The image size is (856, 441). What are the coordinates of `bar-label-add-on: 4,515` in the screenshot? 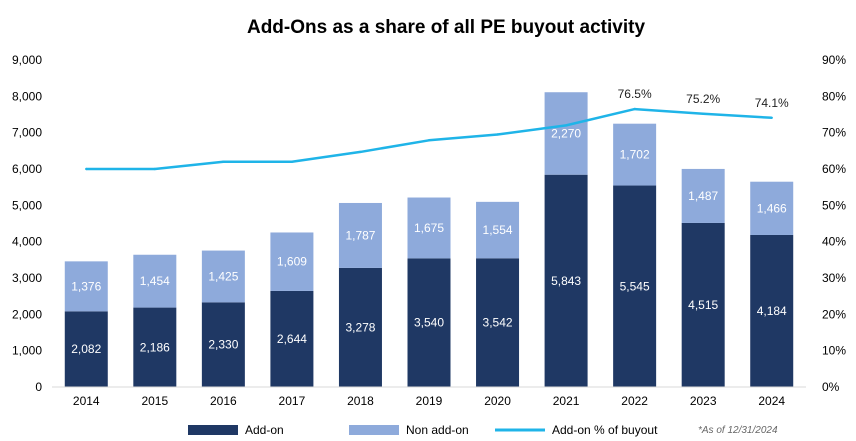 It's located at (703, 305).